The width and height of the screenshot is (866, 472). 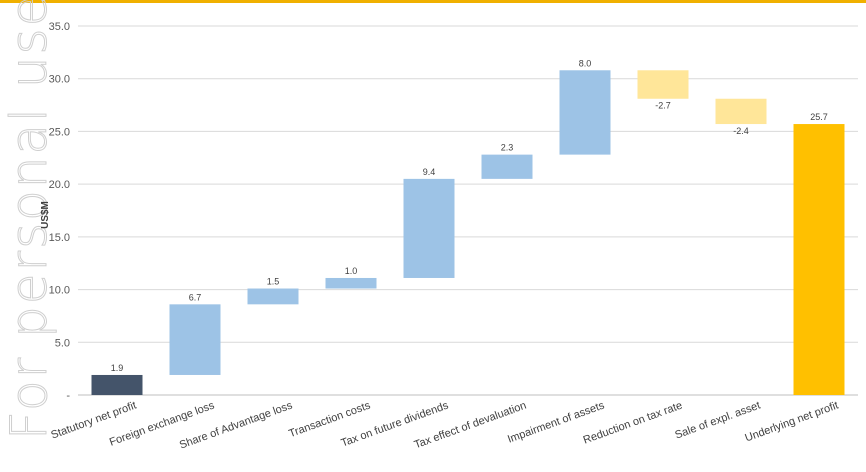 What do you see at coordinates (62, 343) in the screenshot?
I see `y-tick-label: 5.0` at bounding box center [62, 343].